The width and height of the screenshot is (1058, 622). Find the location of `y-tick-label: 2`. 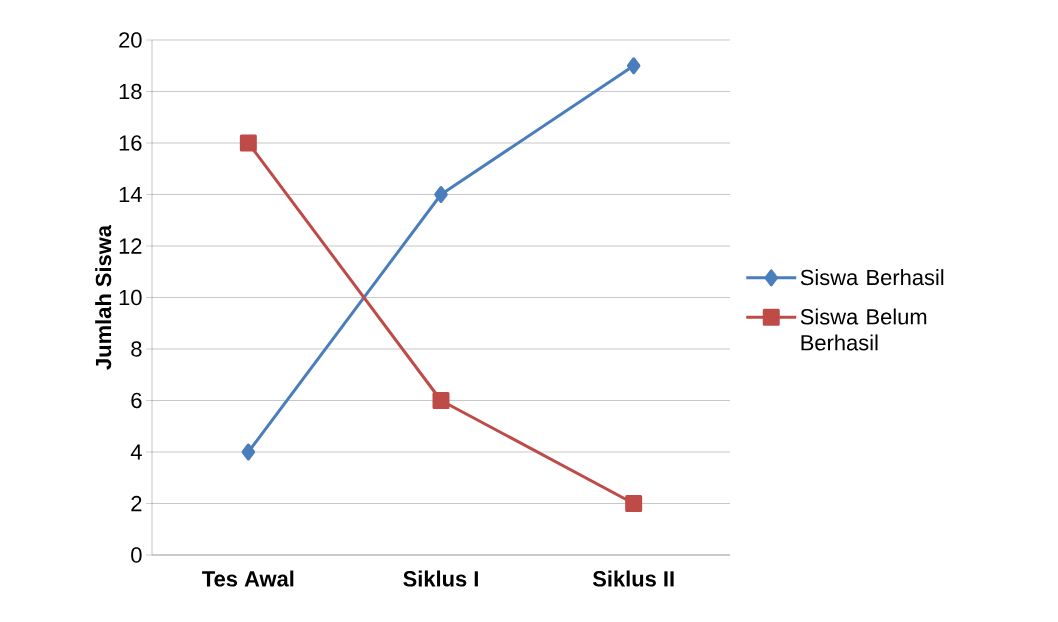

y-tick-label: 2 is located at coordinates (136, 503).